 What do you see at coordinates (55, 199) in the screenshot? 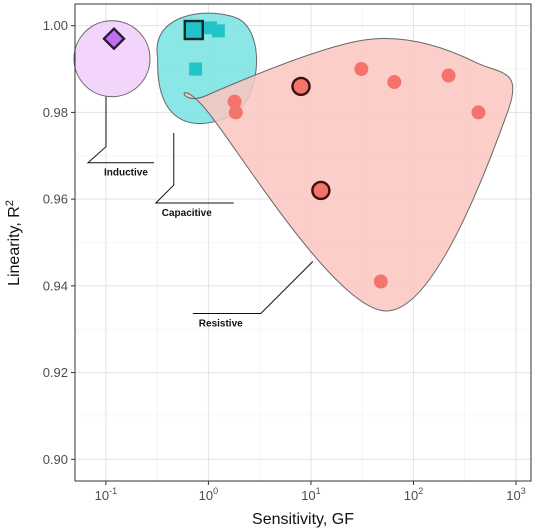
I see `y-tick-label: 0.96` at bounding box center [55, 199].